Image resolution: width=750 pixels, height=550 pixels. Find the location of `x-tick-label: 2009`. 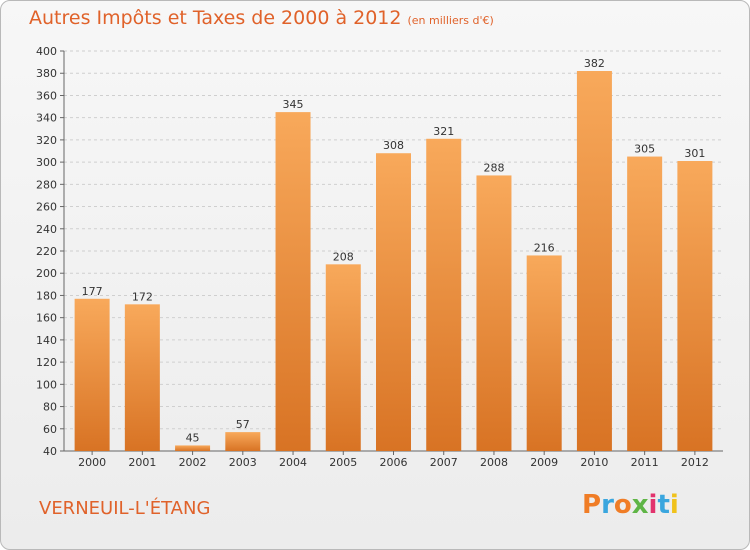

x-tick-label: 2009 is located at coordinates (544, 462).